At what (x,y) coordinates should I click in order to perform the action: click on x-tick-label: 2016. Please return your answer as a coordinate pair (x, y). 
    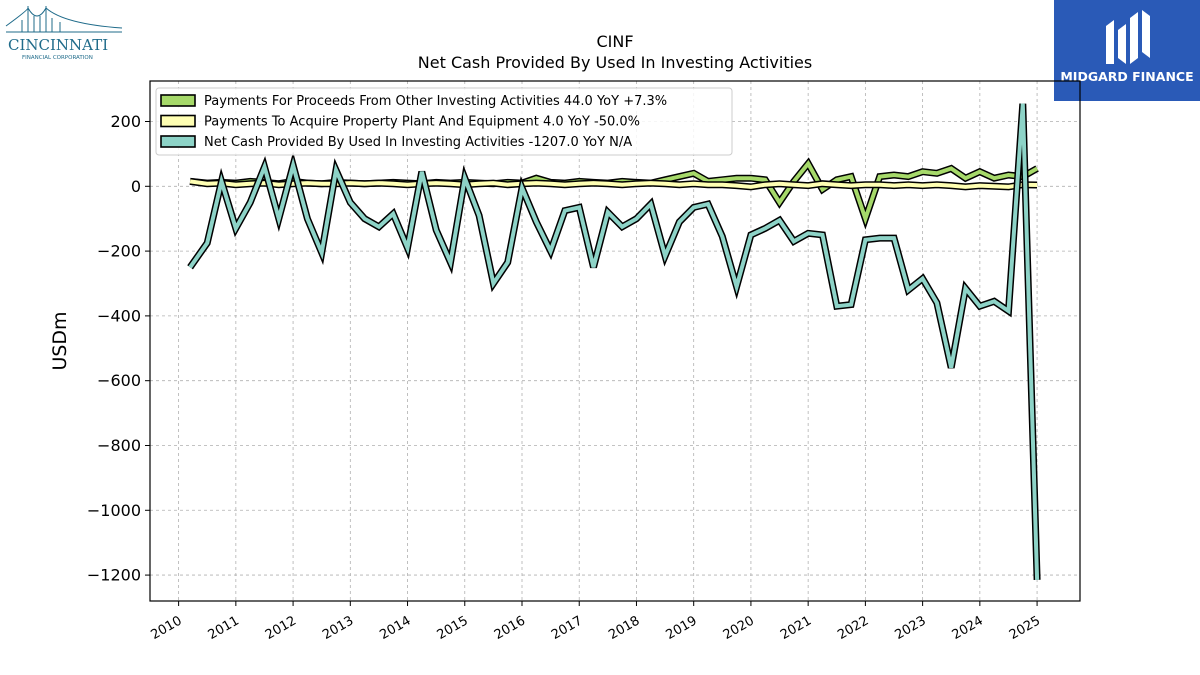
    Looking at the image, I should click on (510, 628).